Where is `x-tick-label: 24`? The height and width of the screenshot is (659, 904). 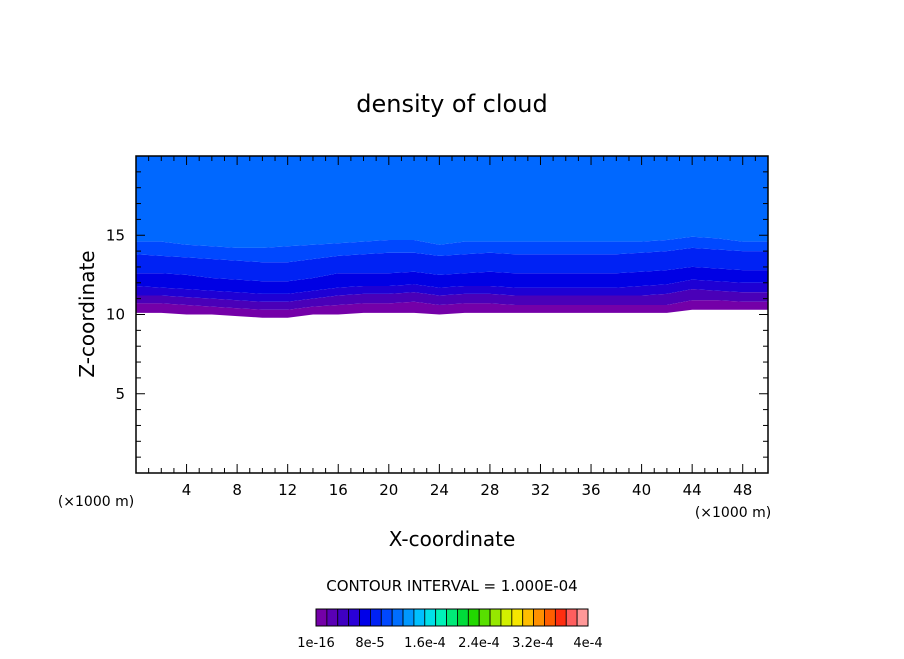
x-tick-label: 24 is located at coordinates (439, 490).